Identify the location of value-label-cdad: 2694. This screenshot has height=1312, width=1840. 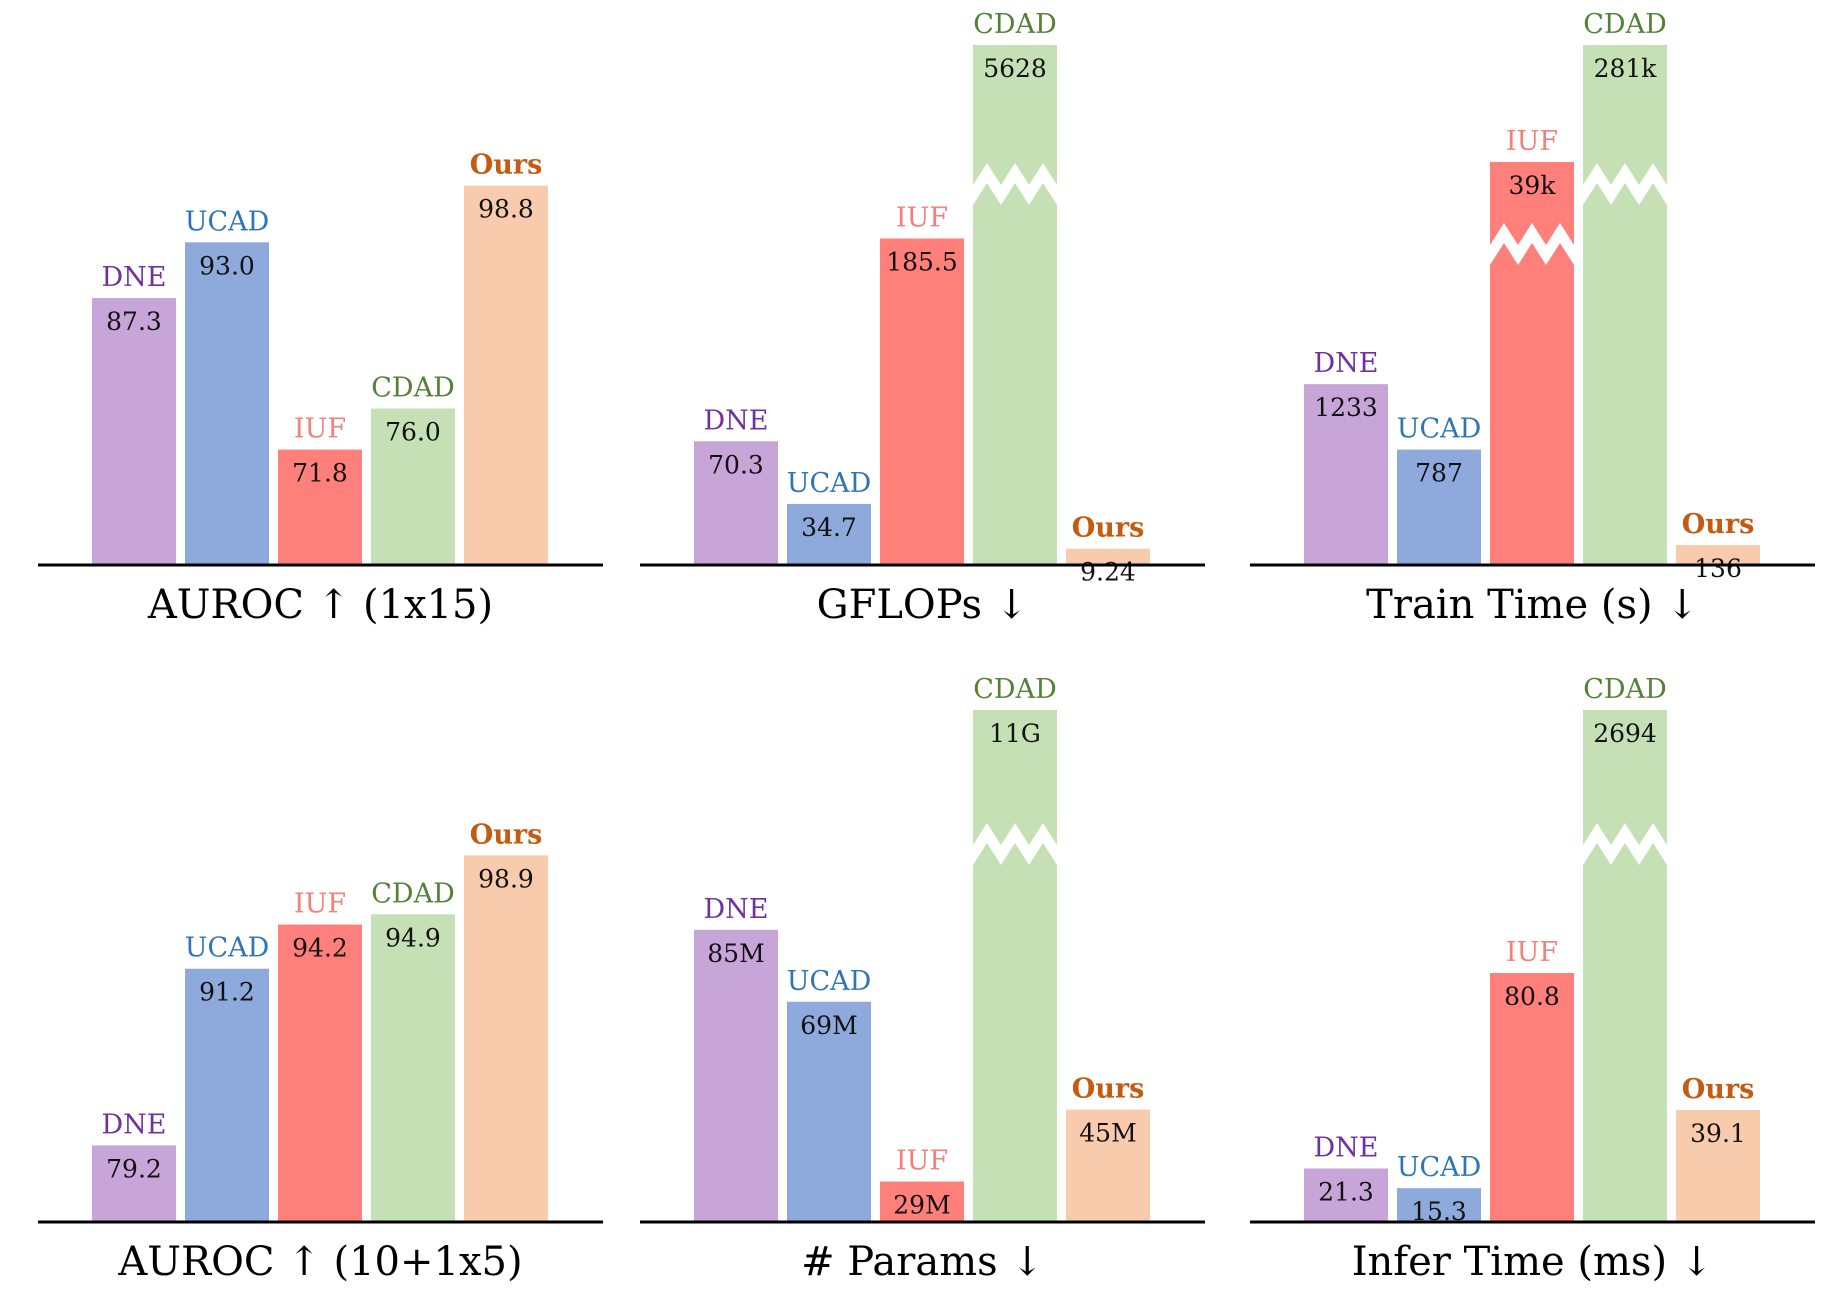
(1625, 733).